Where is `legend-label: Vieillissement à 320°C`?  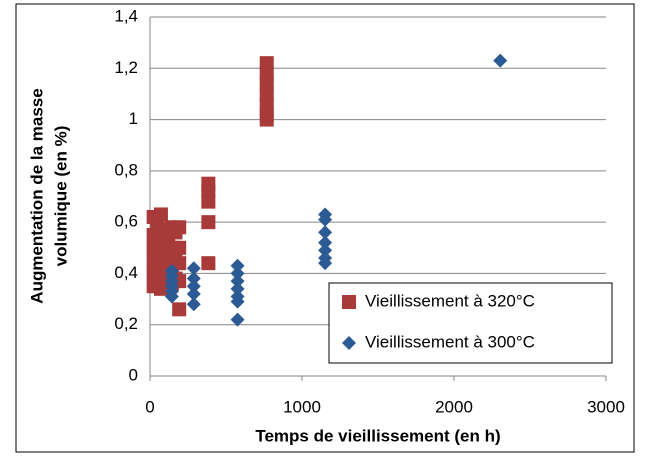 legend-label: Vieillissement à 320°C is located at coordinates (450, 300).